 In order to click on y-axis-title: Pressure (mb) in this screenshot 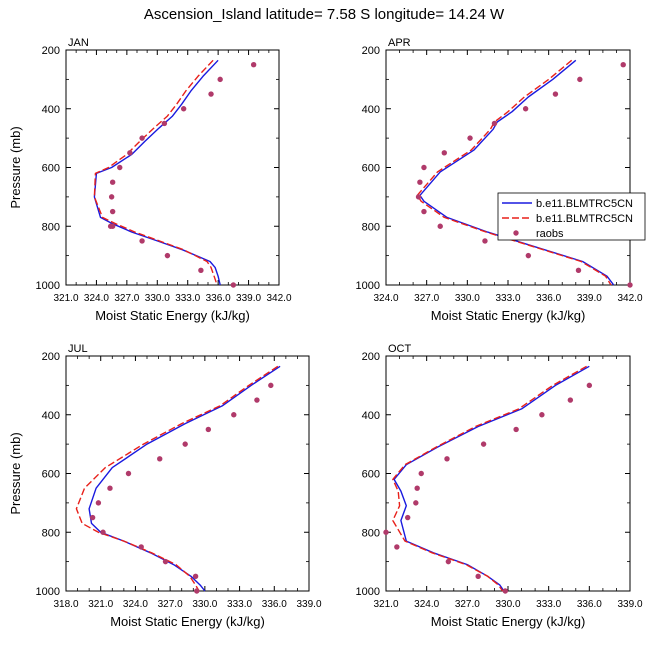, I will do `click(15, 167)`.